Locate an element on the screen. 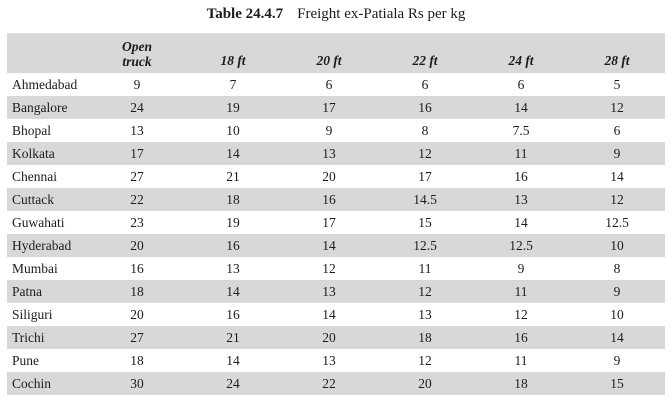 The width and height of the screenshot is (672, 402). row-city-label: Cuttack is located at coordinates (48, 199).